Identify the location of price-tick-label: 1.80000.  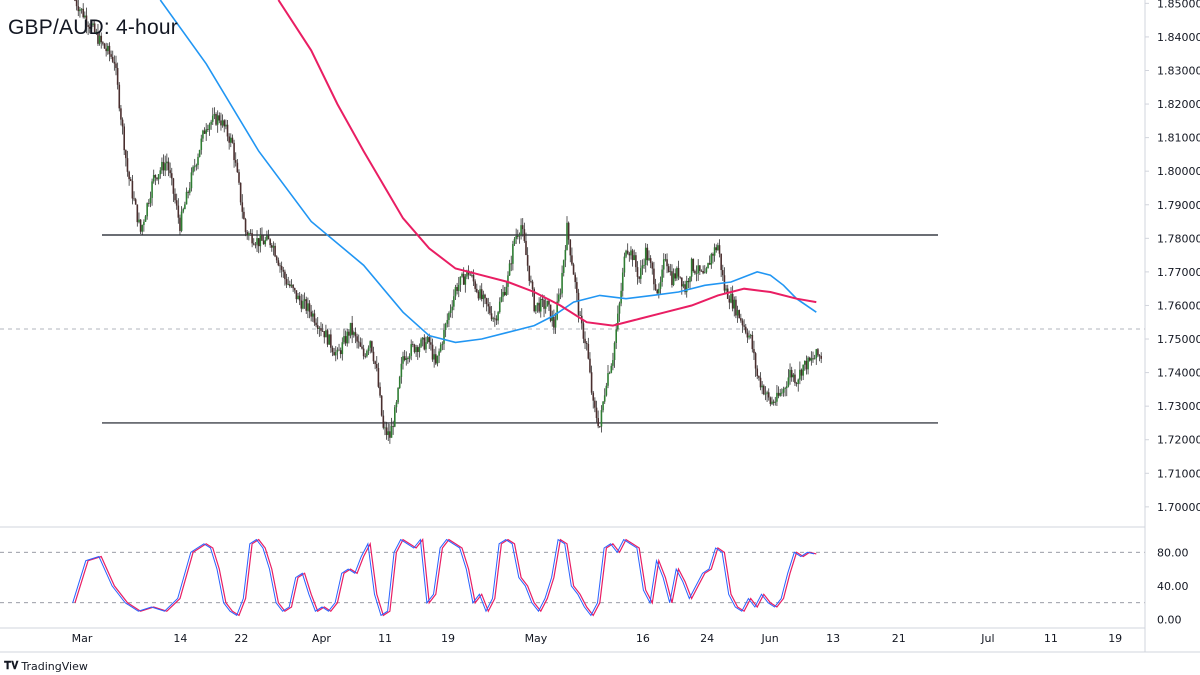
(1178, 171).